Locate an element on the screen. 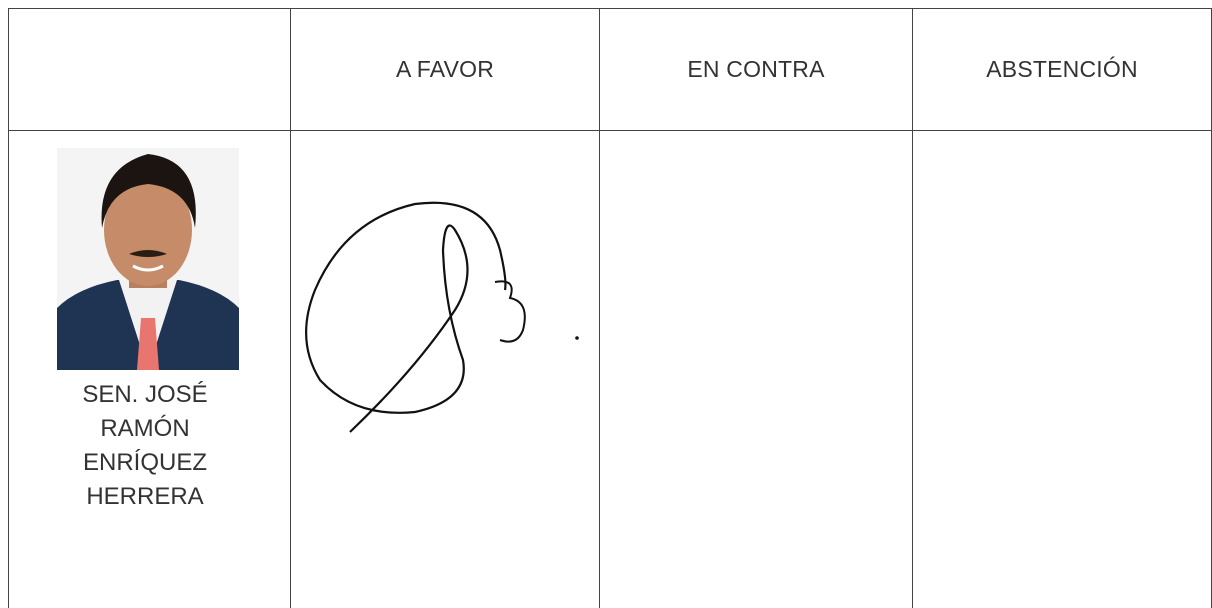  senator-name: SEN. JOSÉ RAMÓN ENRÍQUEZ HERRERA is located at coordinates (145, 445).